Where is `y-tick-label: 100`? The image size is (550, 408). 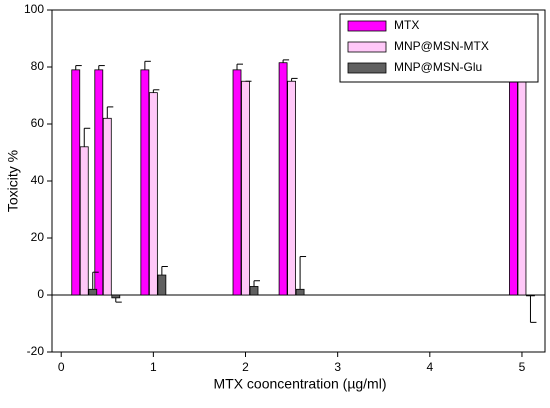 y-tick-label: 100 is located at coordinates (34, 9).